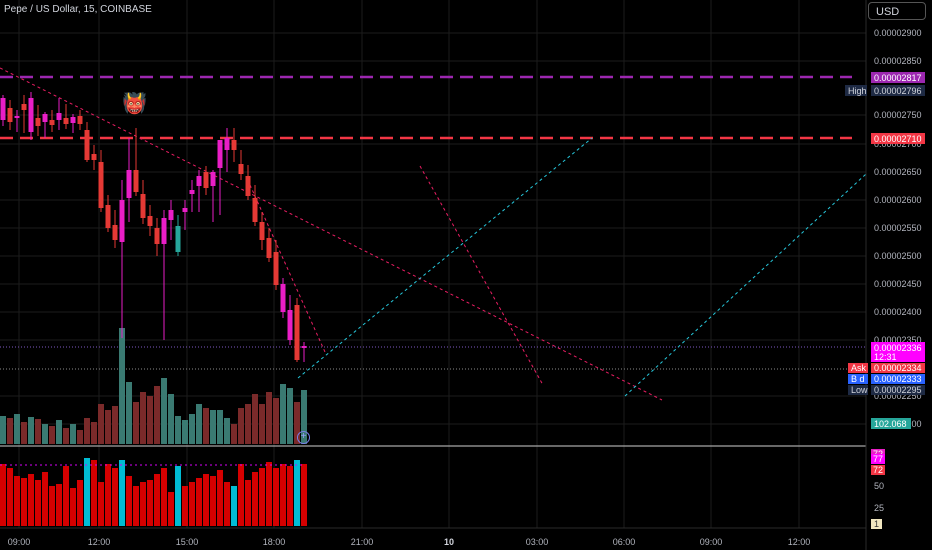 Image resolution: width=932 pixels, height=550 pixels. I want to click on indicator-tag-3: 72, so click(878, 470).